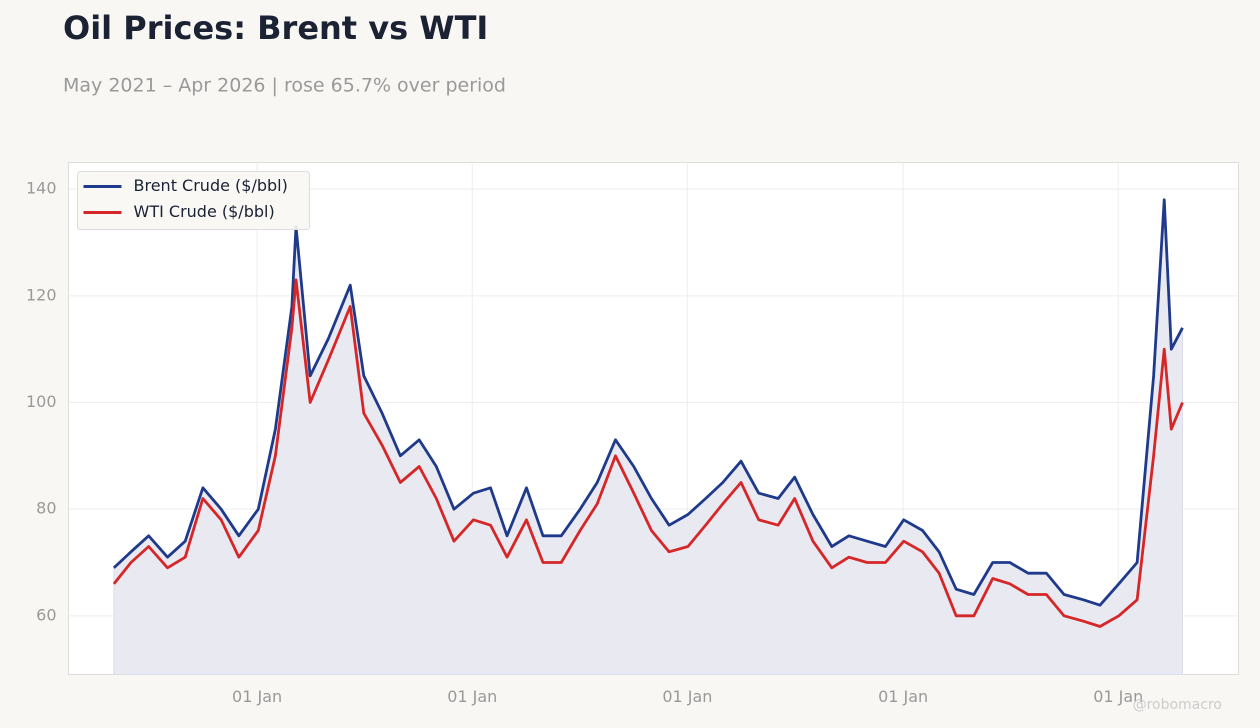 This screenshot has height=728, width=1260. What do you see at coordinates (46, 614) in the screenshot?
I see `y-tick-label: 60` at bounding box center [46, 614].